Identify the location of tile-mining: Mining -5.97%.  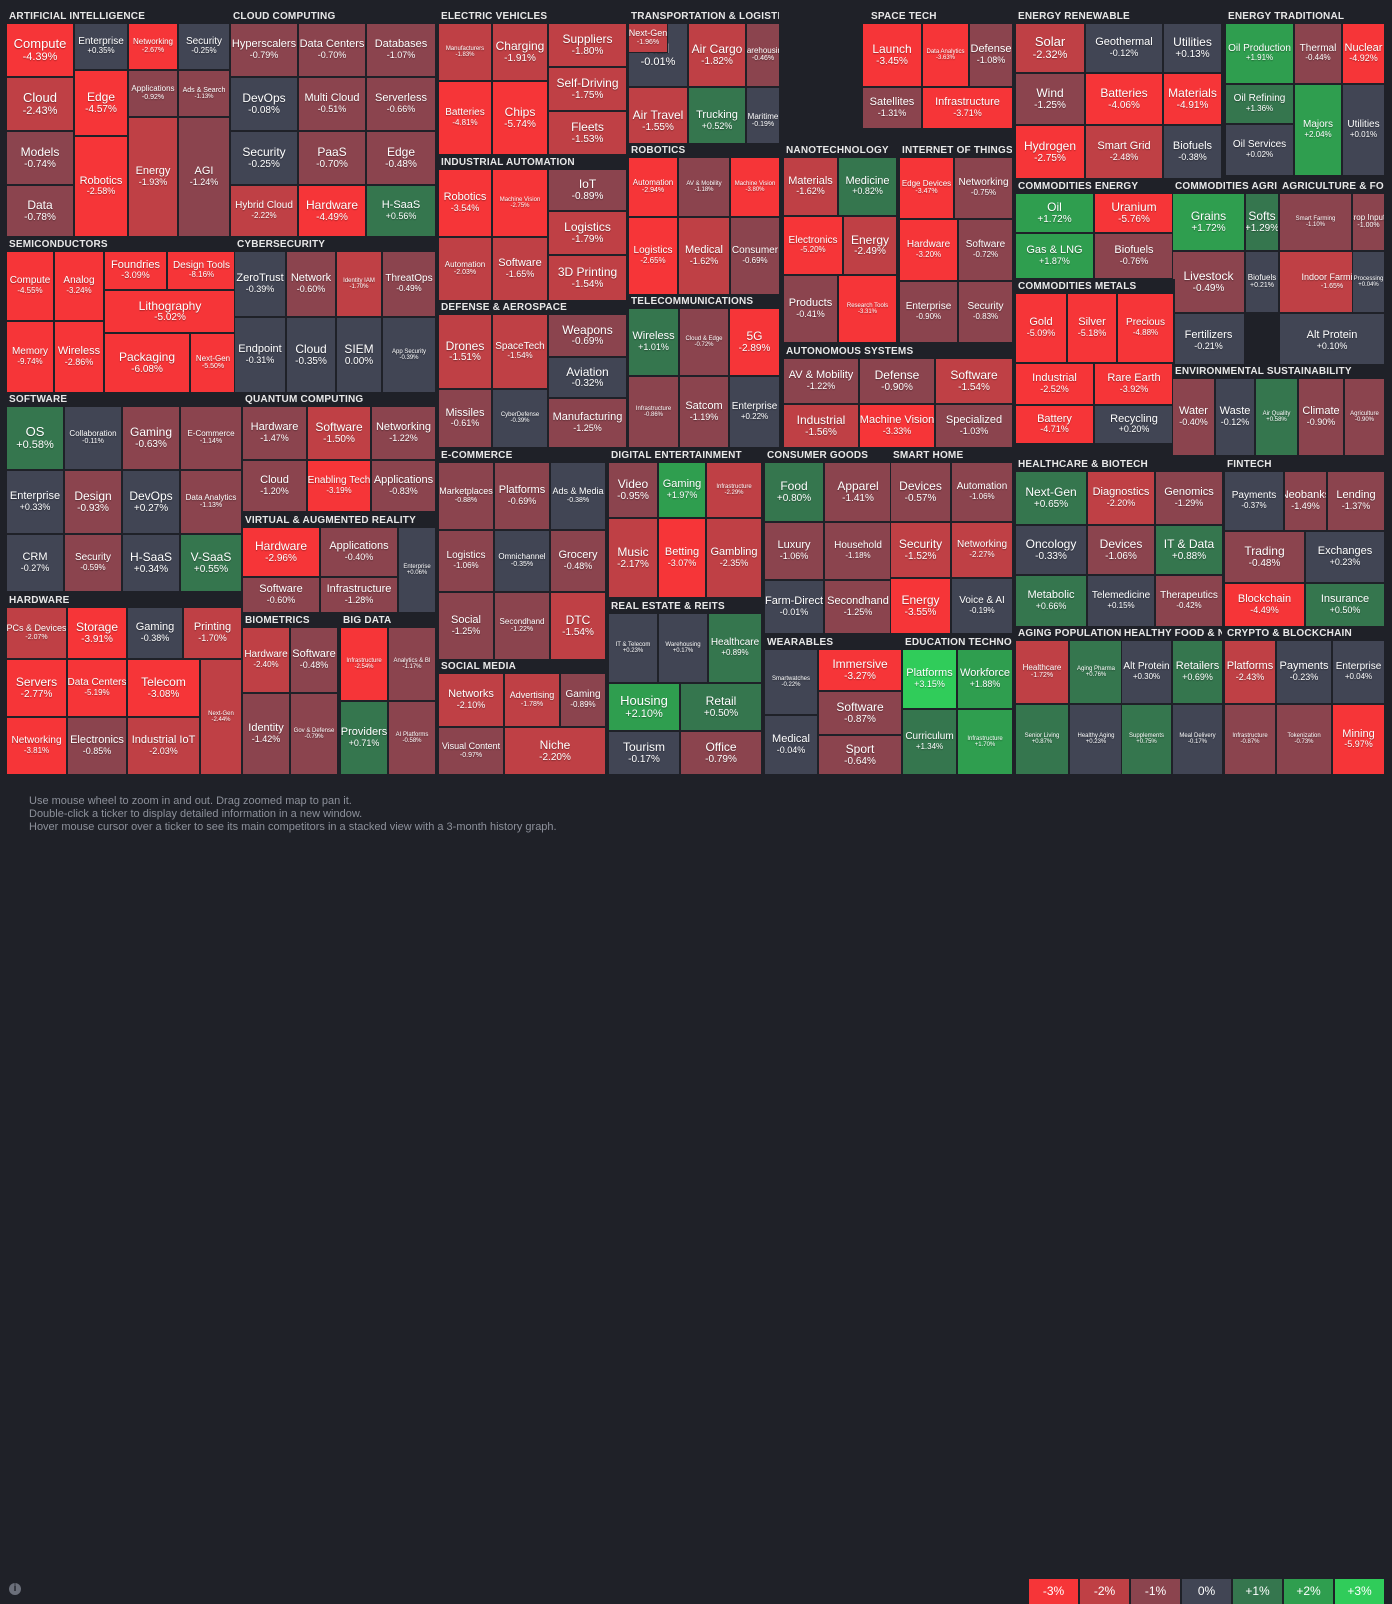
(1358, 739).